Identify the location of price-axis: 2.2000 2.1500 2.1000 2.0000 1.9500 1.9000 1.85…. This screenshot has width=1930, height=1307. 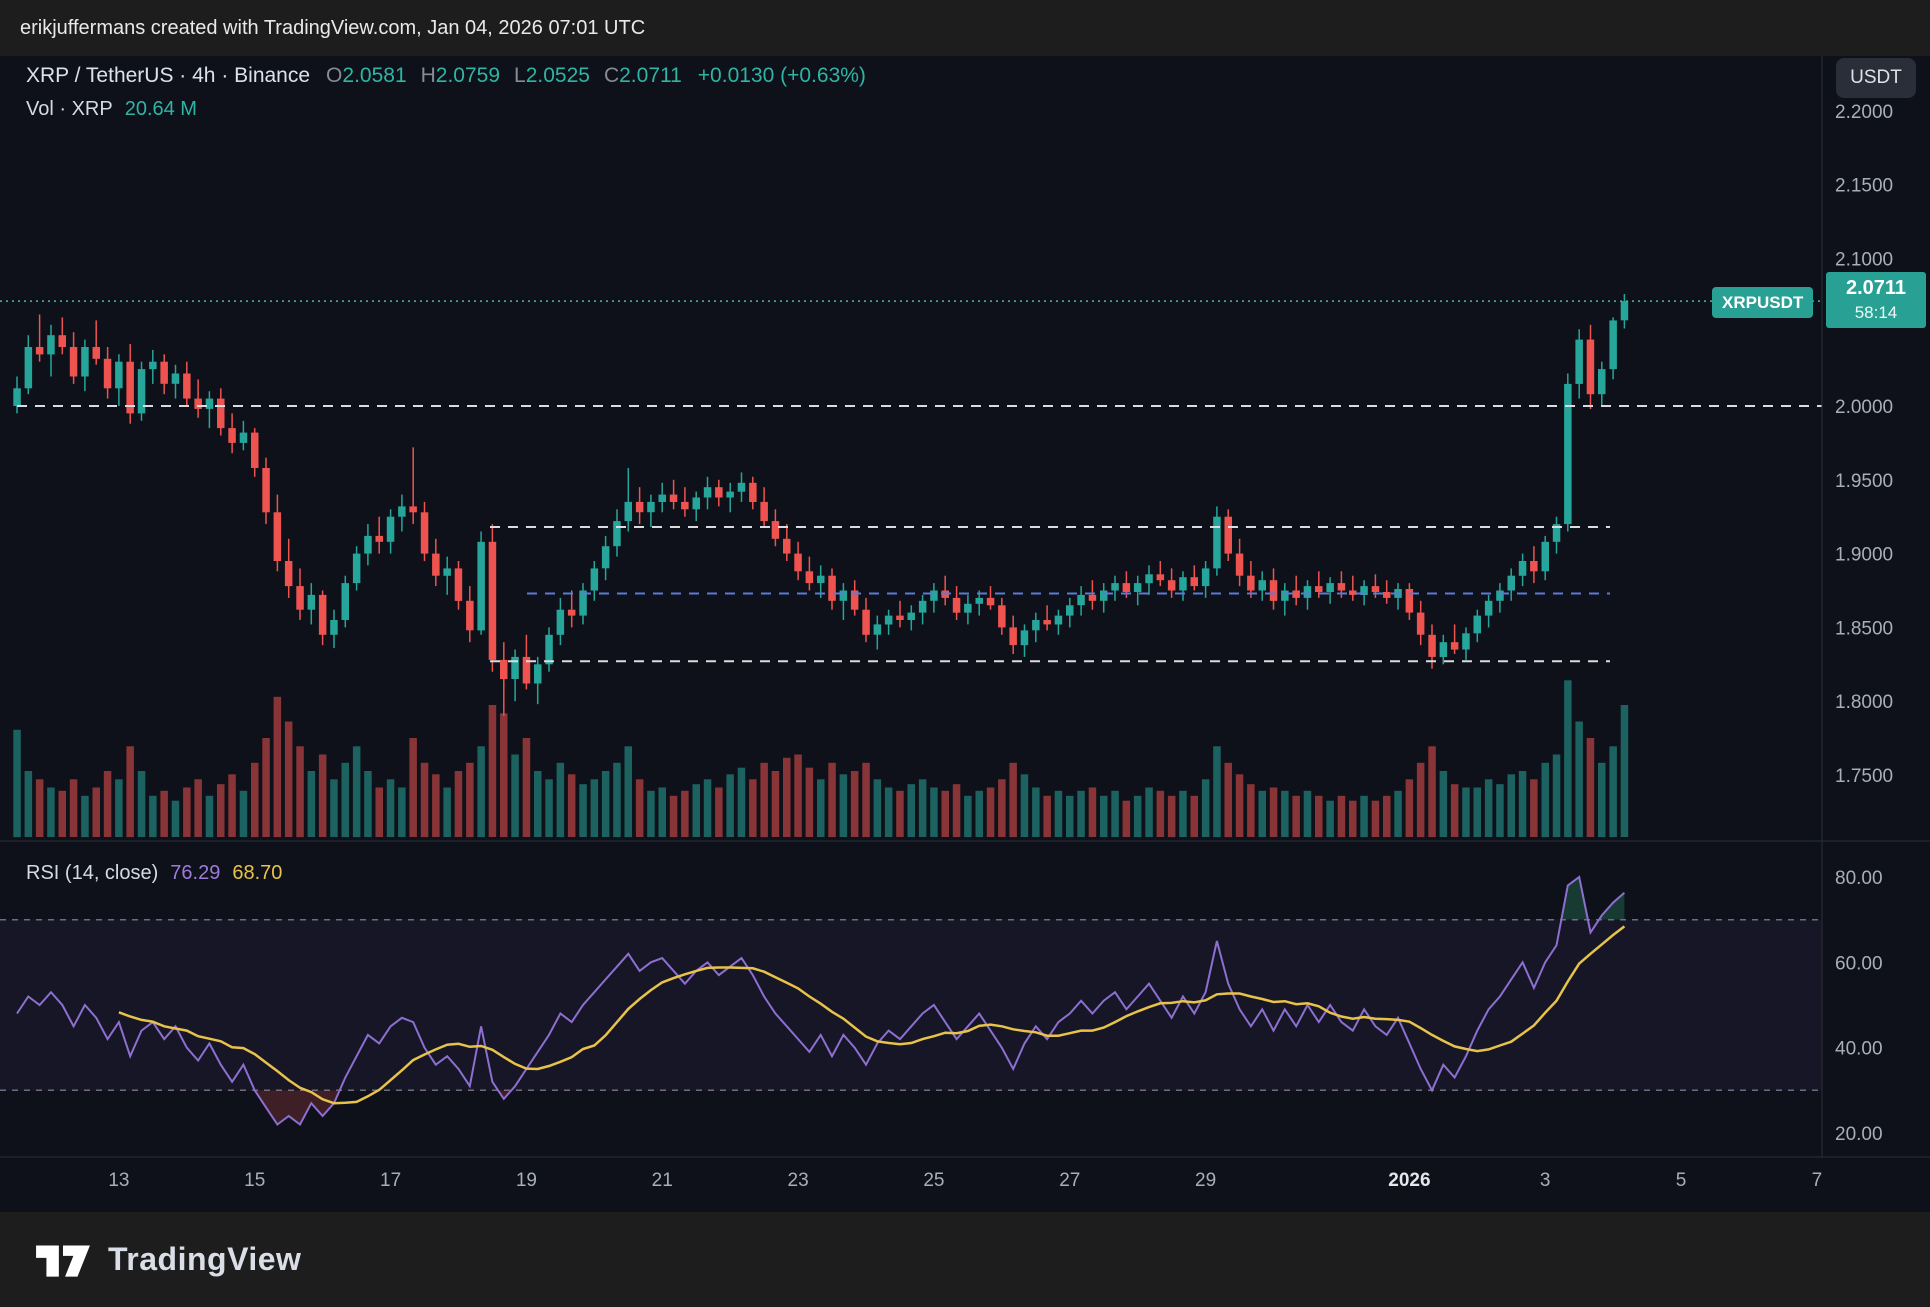
(1864, 623).